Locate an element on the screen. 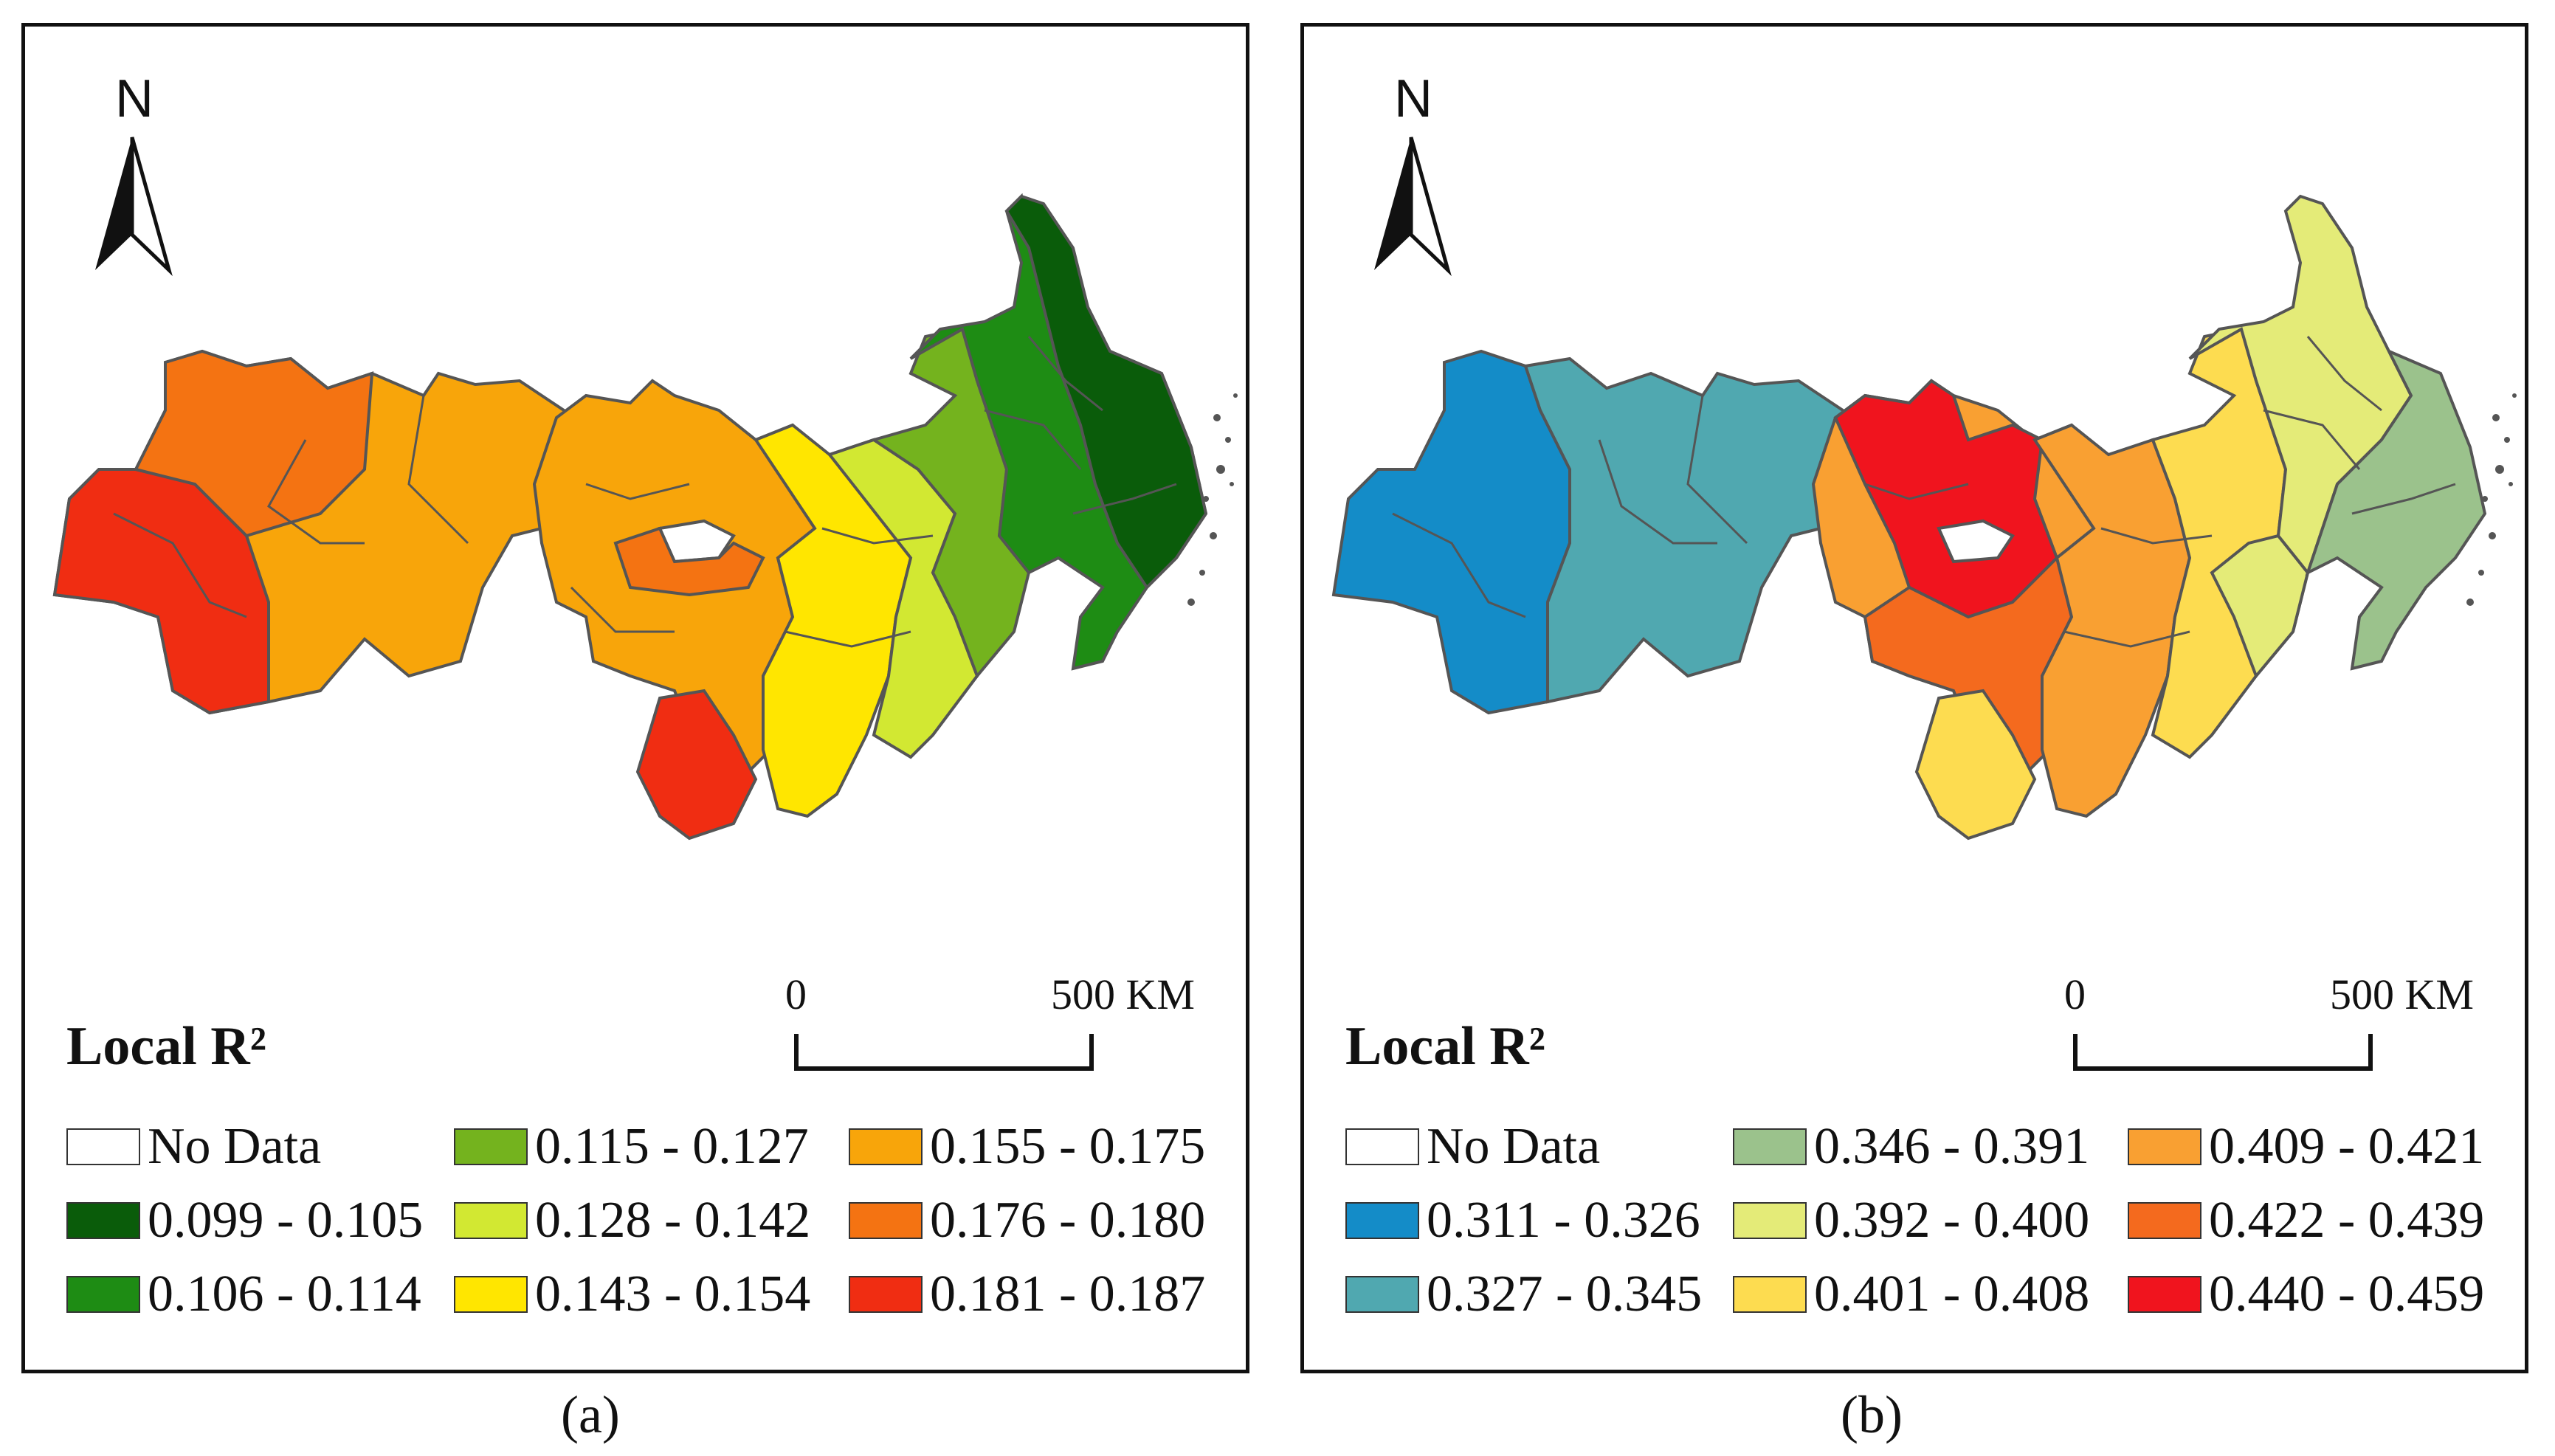 The height and width of the screenshot is (1456, 2555). legend-label: 0.401 - 0.408 is located at coordinates (1952, 1294).